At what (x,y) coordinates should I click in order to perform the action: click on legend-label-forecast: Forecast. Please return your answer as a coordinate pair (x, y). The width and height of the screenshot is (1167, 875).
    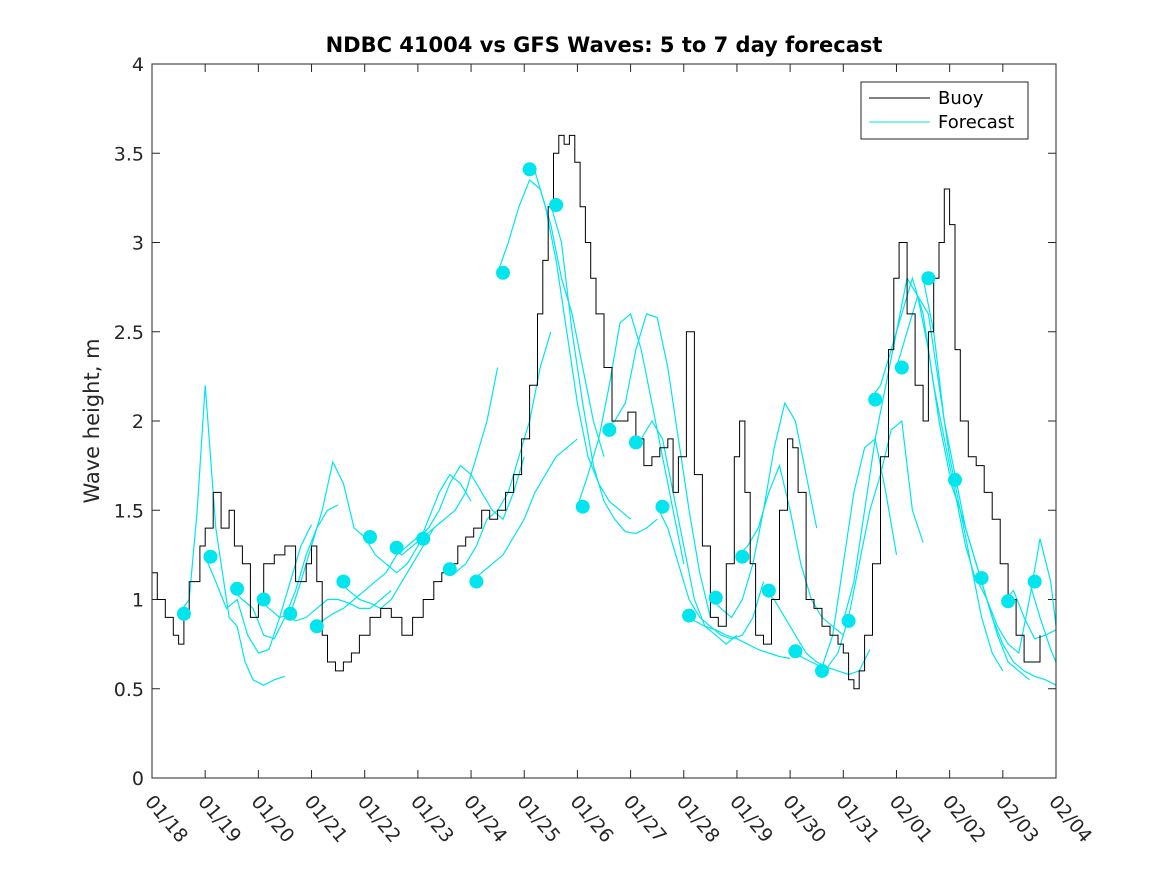
    Looking at the image, I should click on (976, 122).